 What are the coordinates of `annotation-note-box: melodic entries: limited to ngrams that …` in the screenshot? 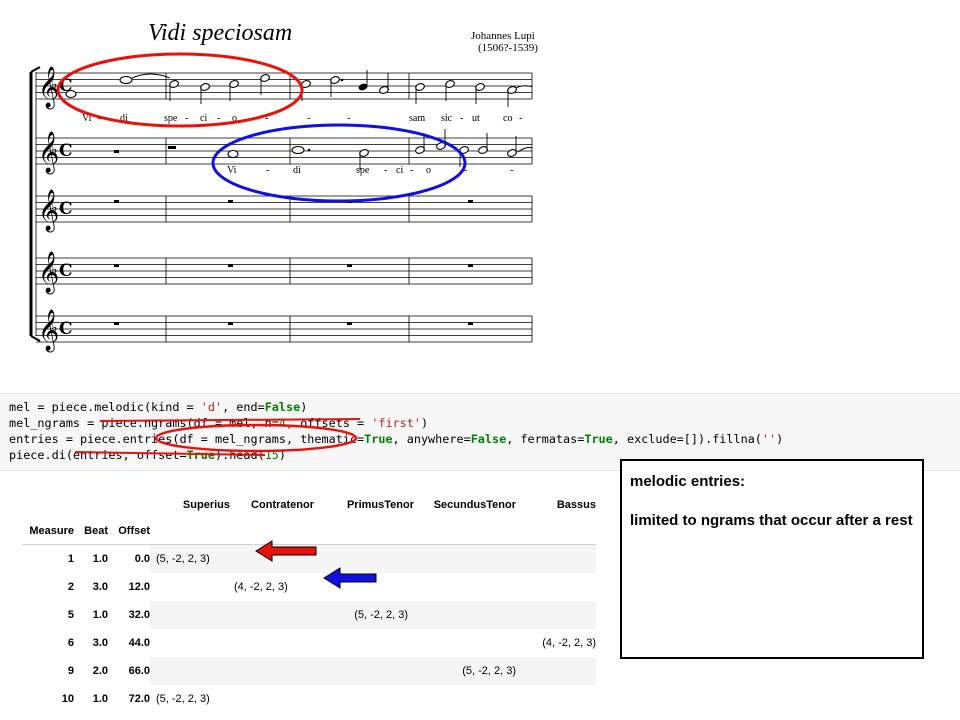 It's located at (772, 559).